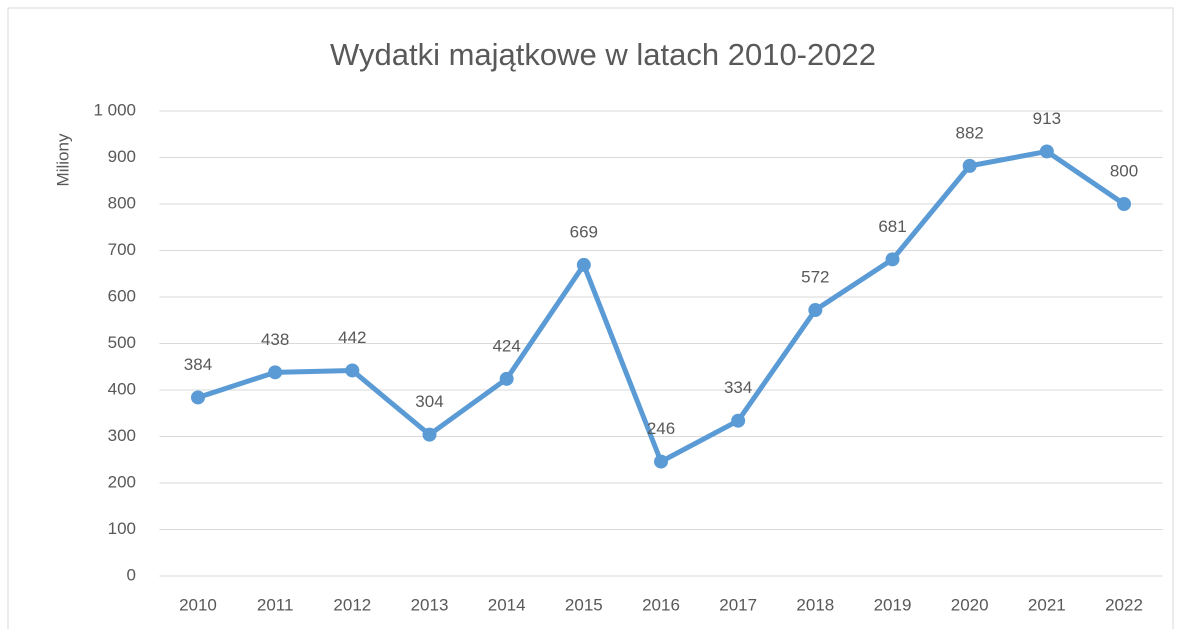 This screenshot has height=629, width=1180. What do you see at coordinates (122, 249) in the screenshot?
I see `y-tick-label: 700` at bounding box center [122, 249].